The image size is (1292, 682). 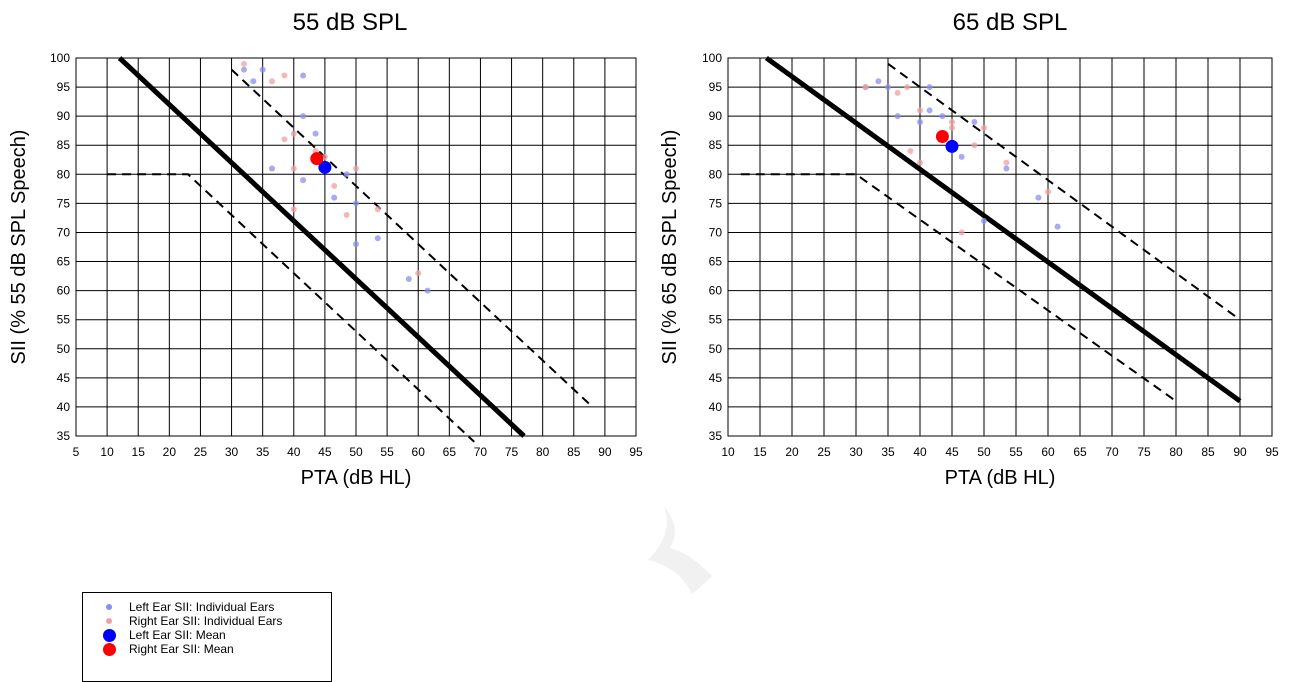 I want to click on y-tick-label: 75, so click(x=64, y=203).